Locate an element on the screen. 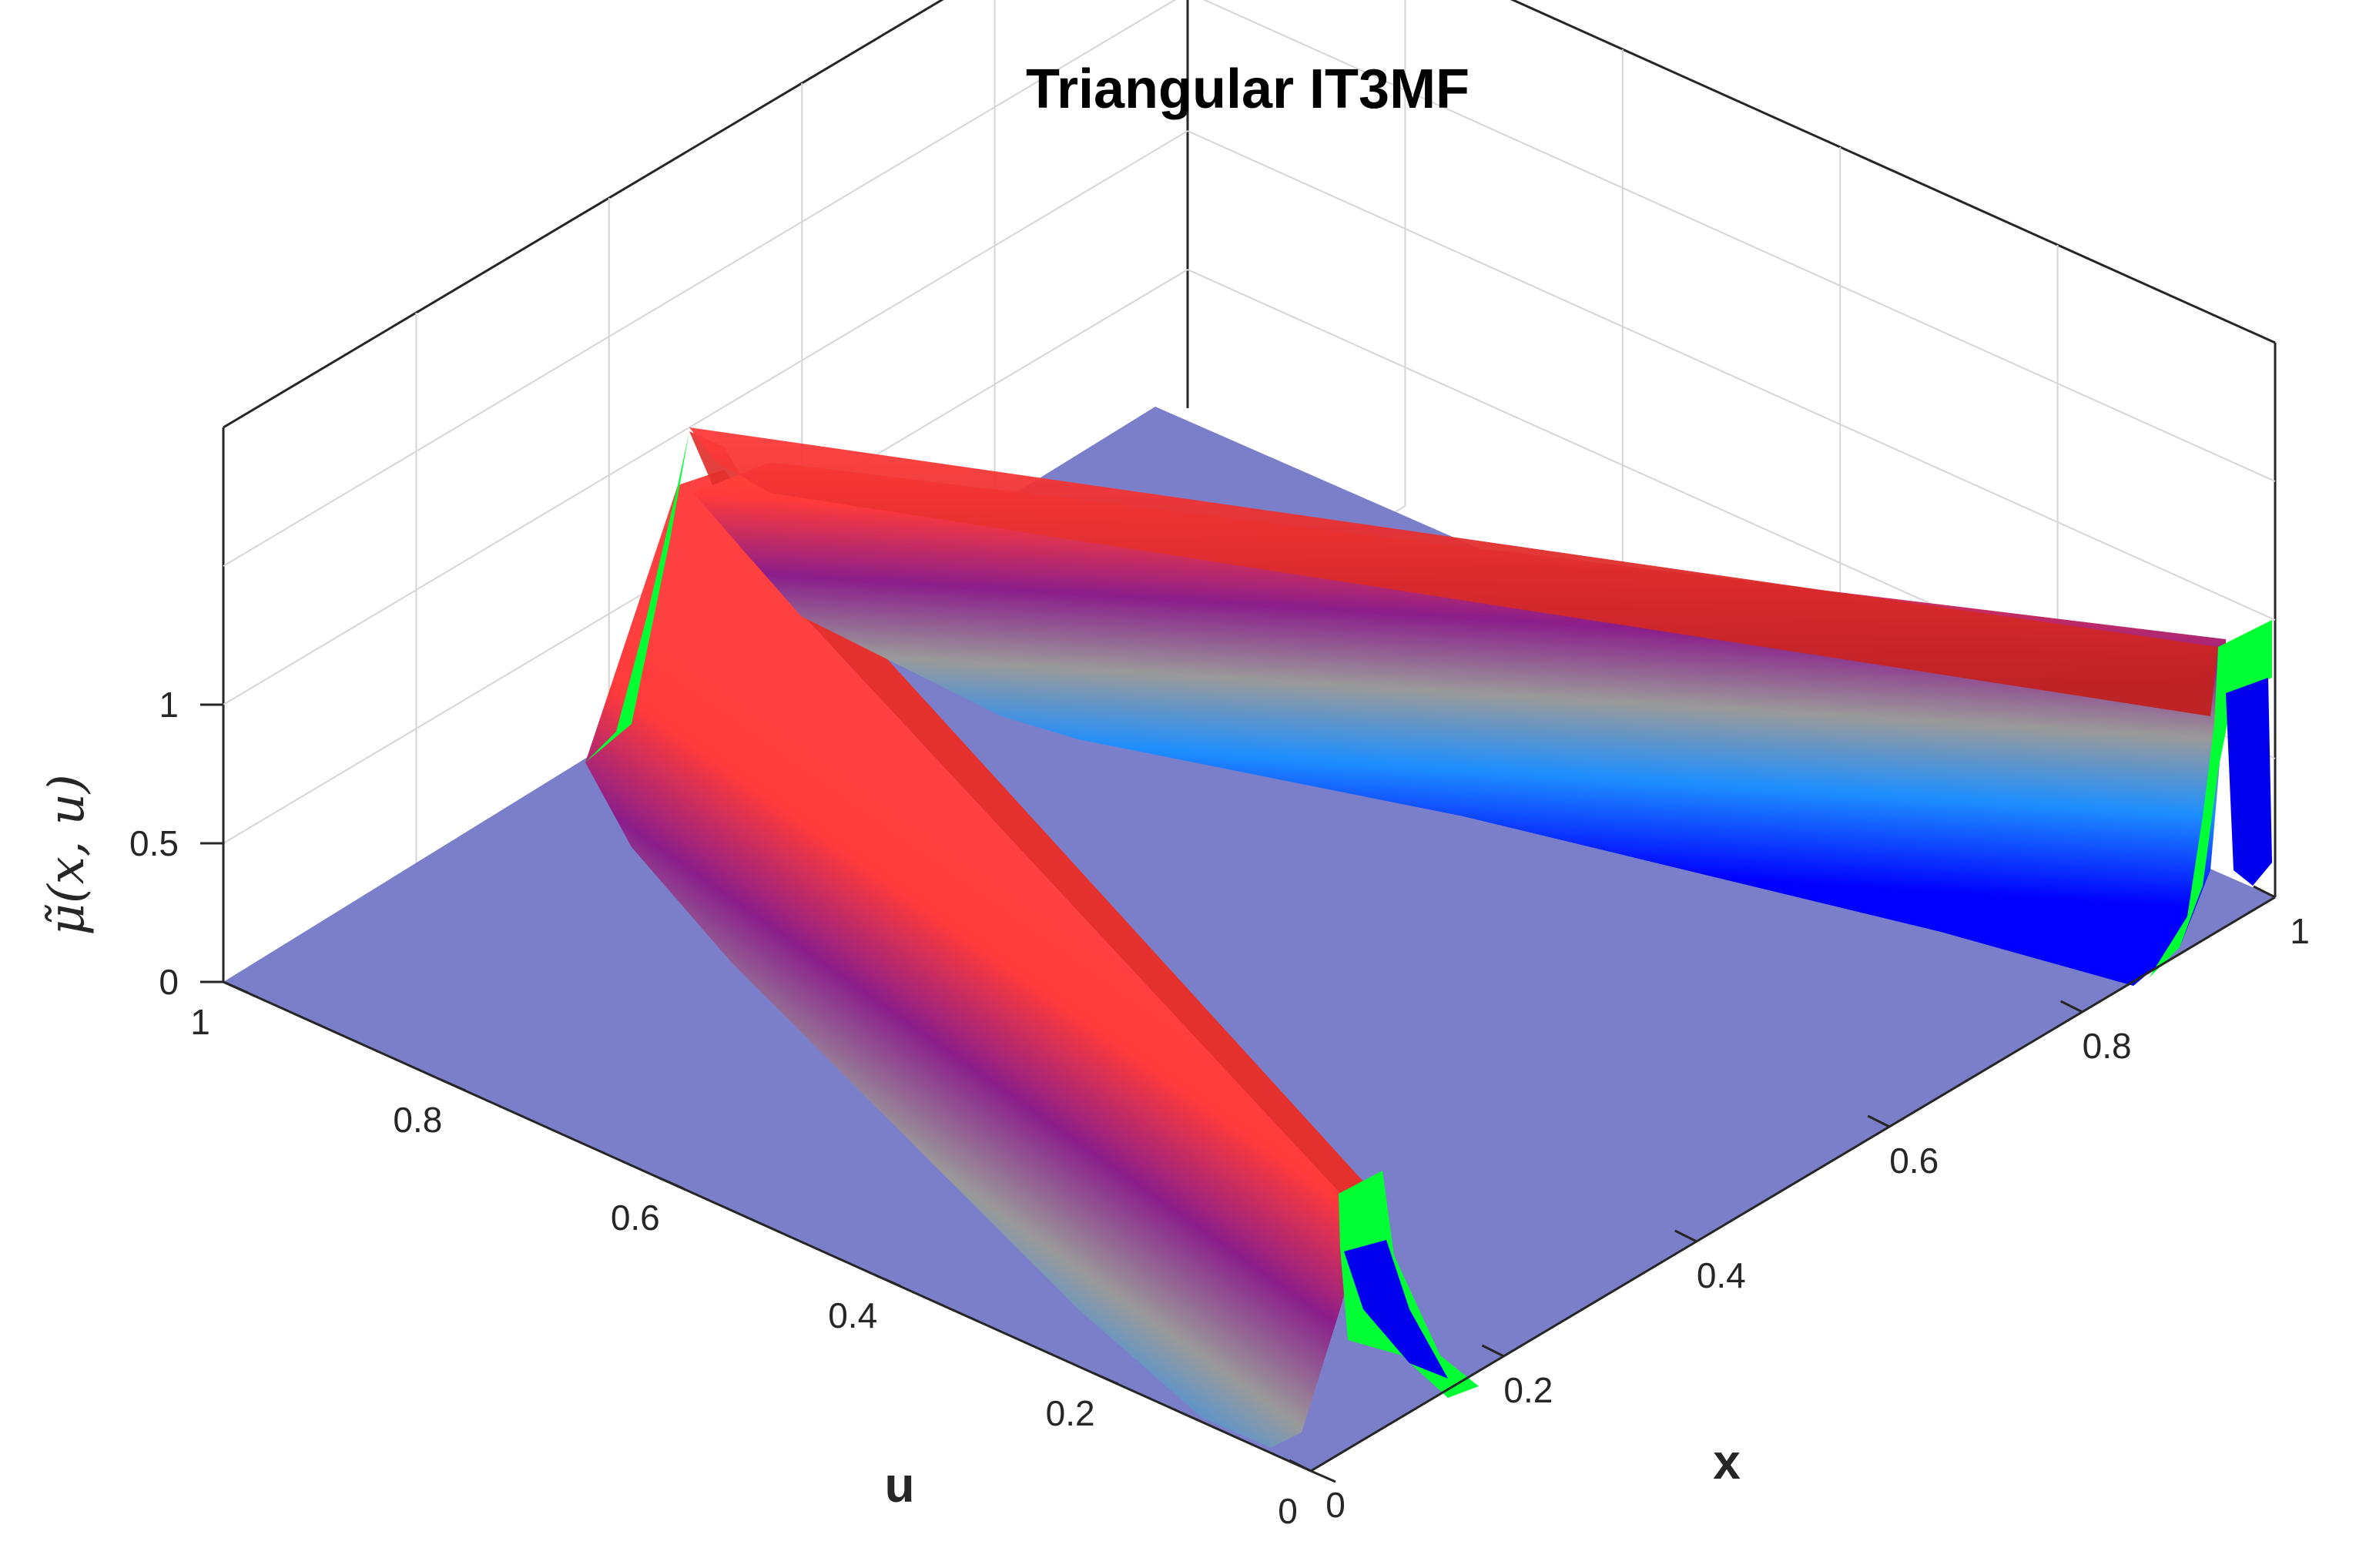 The width and height of the screenshot is (2366, 1568). ridge-diagonal-edge is located at coordinates (637, 597).